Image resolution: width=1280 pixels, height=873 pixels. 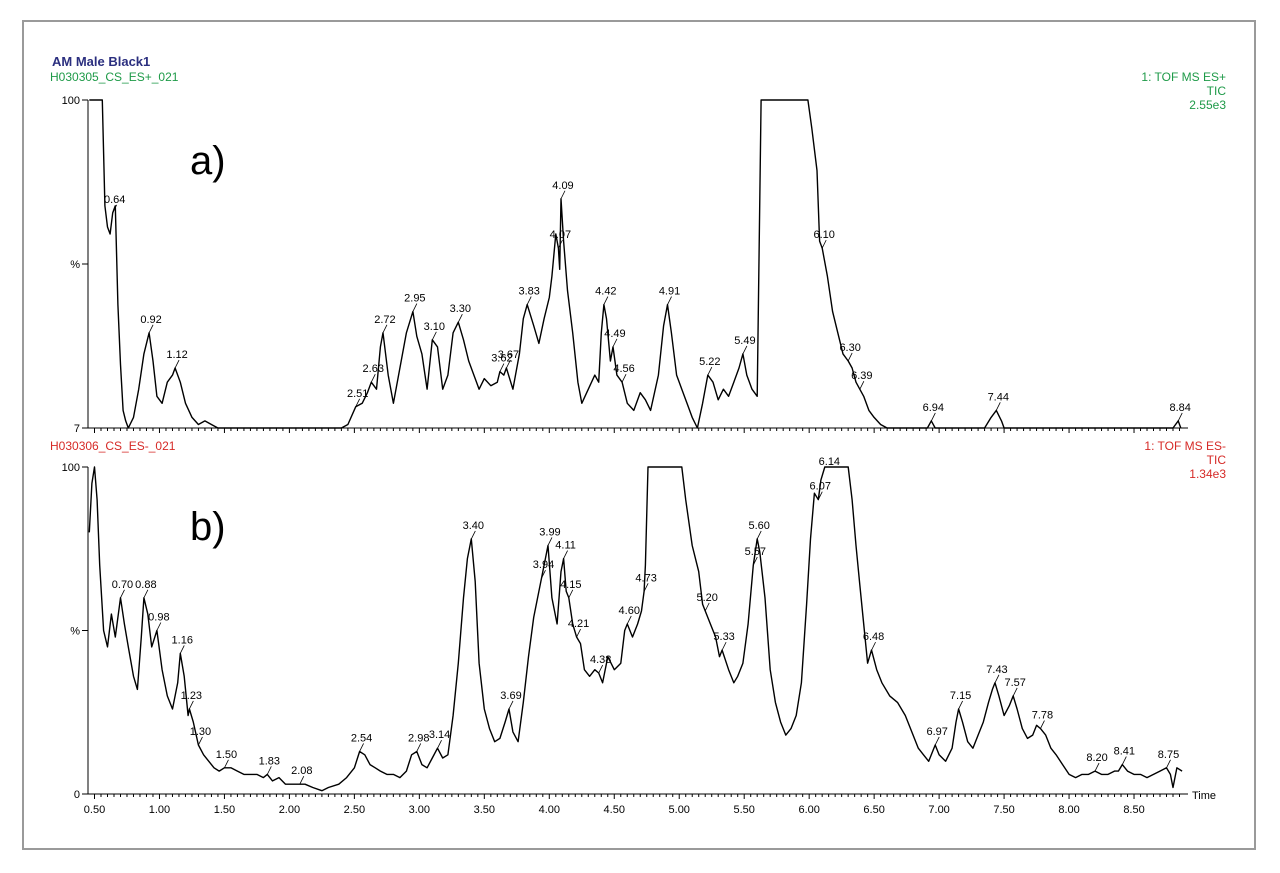 What do you see at coordinates (823, 235) in the screenshot?
I see `peak-label: 6.10` at bounding box center [823, 235].